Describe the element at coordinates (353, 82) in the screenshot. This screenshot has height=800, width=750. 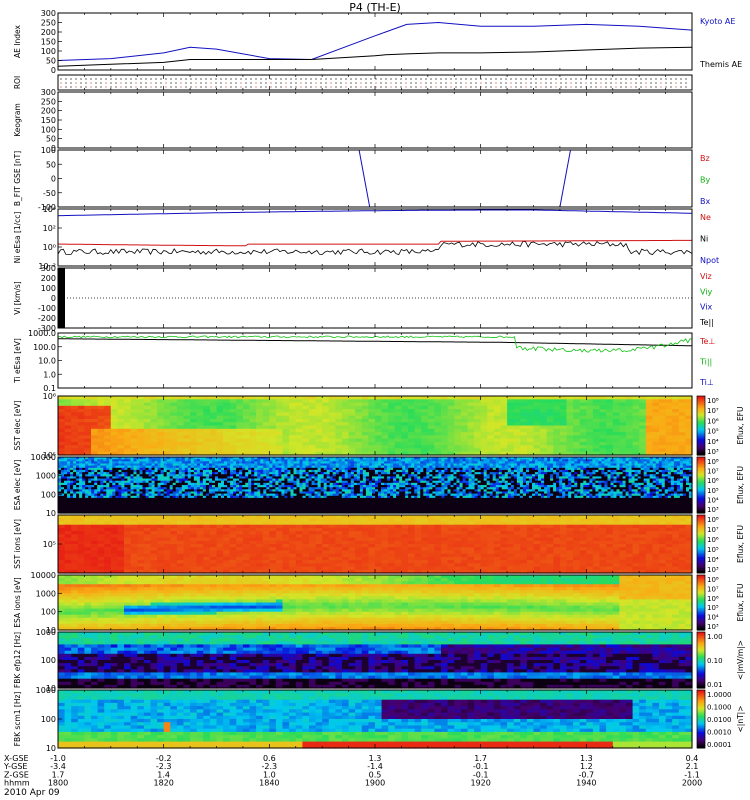
I see `panel-roi: ROI` at that location.